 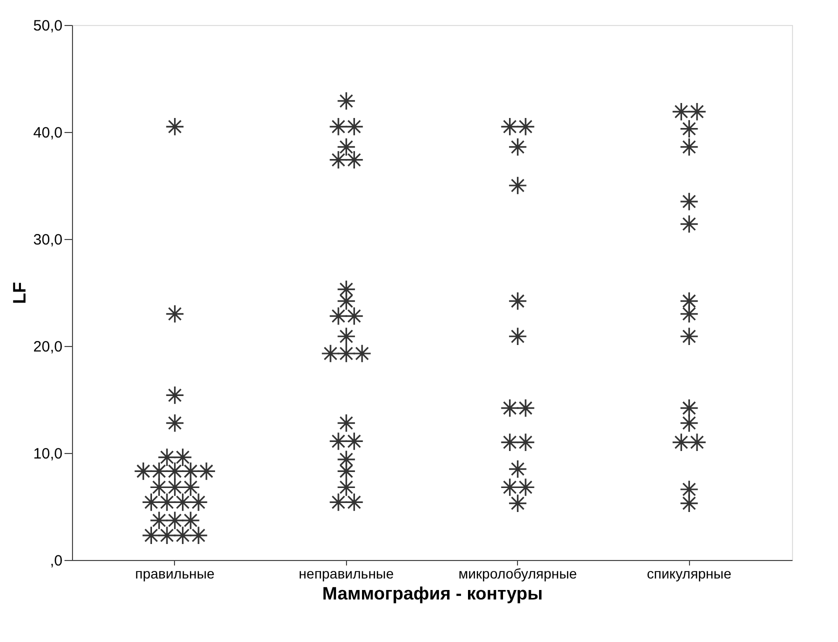 I want to click on x-tick-label: спикулярные, so click(x=689, y=574).